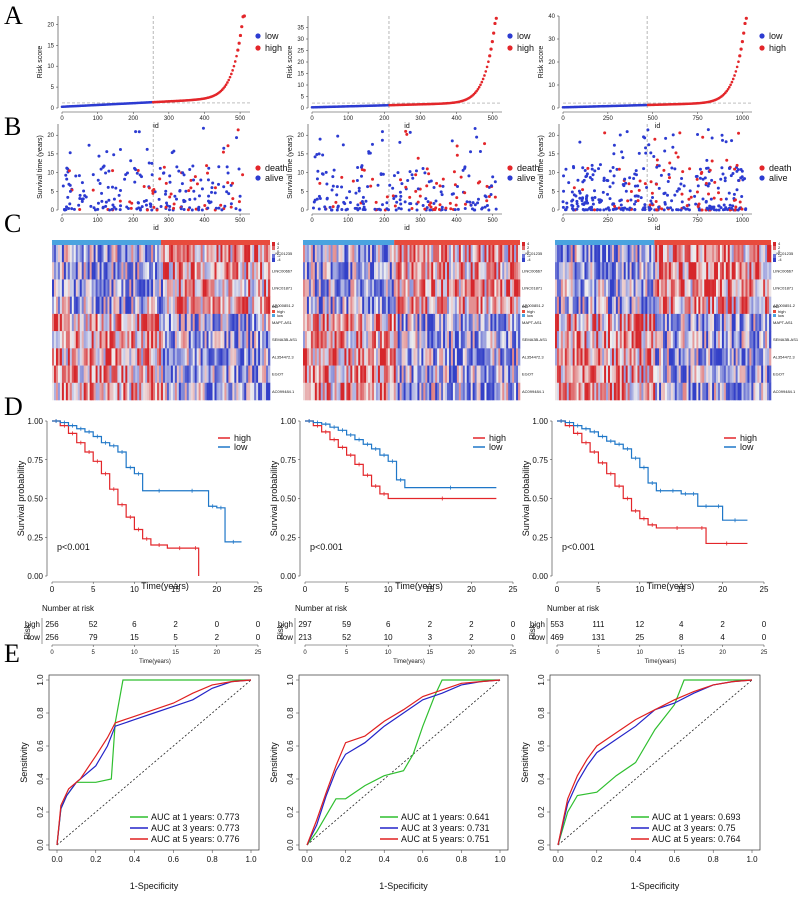 Image resolution: width=809 pixels, height=899 pixels. What do you see at coordinates (403, 762) in the screenshot?
I see `plot-frame` at bounding box center [403, 762].